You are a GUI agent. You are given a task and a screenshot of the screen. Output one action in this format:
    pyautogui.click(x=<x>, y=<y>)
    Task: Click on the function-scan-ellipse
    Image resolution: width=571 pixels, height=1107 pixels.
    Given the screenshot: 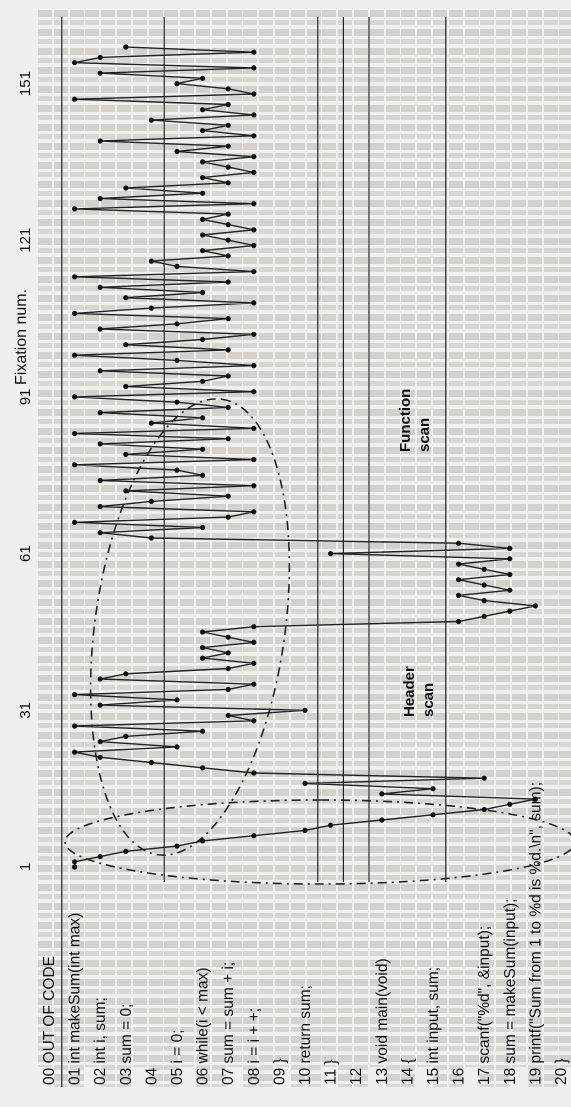 What is the action you would take?
    pyautogui.click(x=190, y=627)
    